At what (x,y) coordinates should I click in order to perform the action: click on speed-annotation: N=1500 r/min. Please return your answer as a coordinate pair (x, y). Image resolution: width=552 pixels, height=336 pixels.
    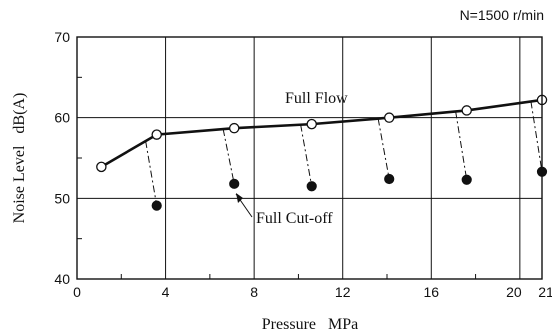
    Looking at the image, I should click on (502, 15).